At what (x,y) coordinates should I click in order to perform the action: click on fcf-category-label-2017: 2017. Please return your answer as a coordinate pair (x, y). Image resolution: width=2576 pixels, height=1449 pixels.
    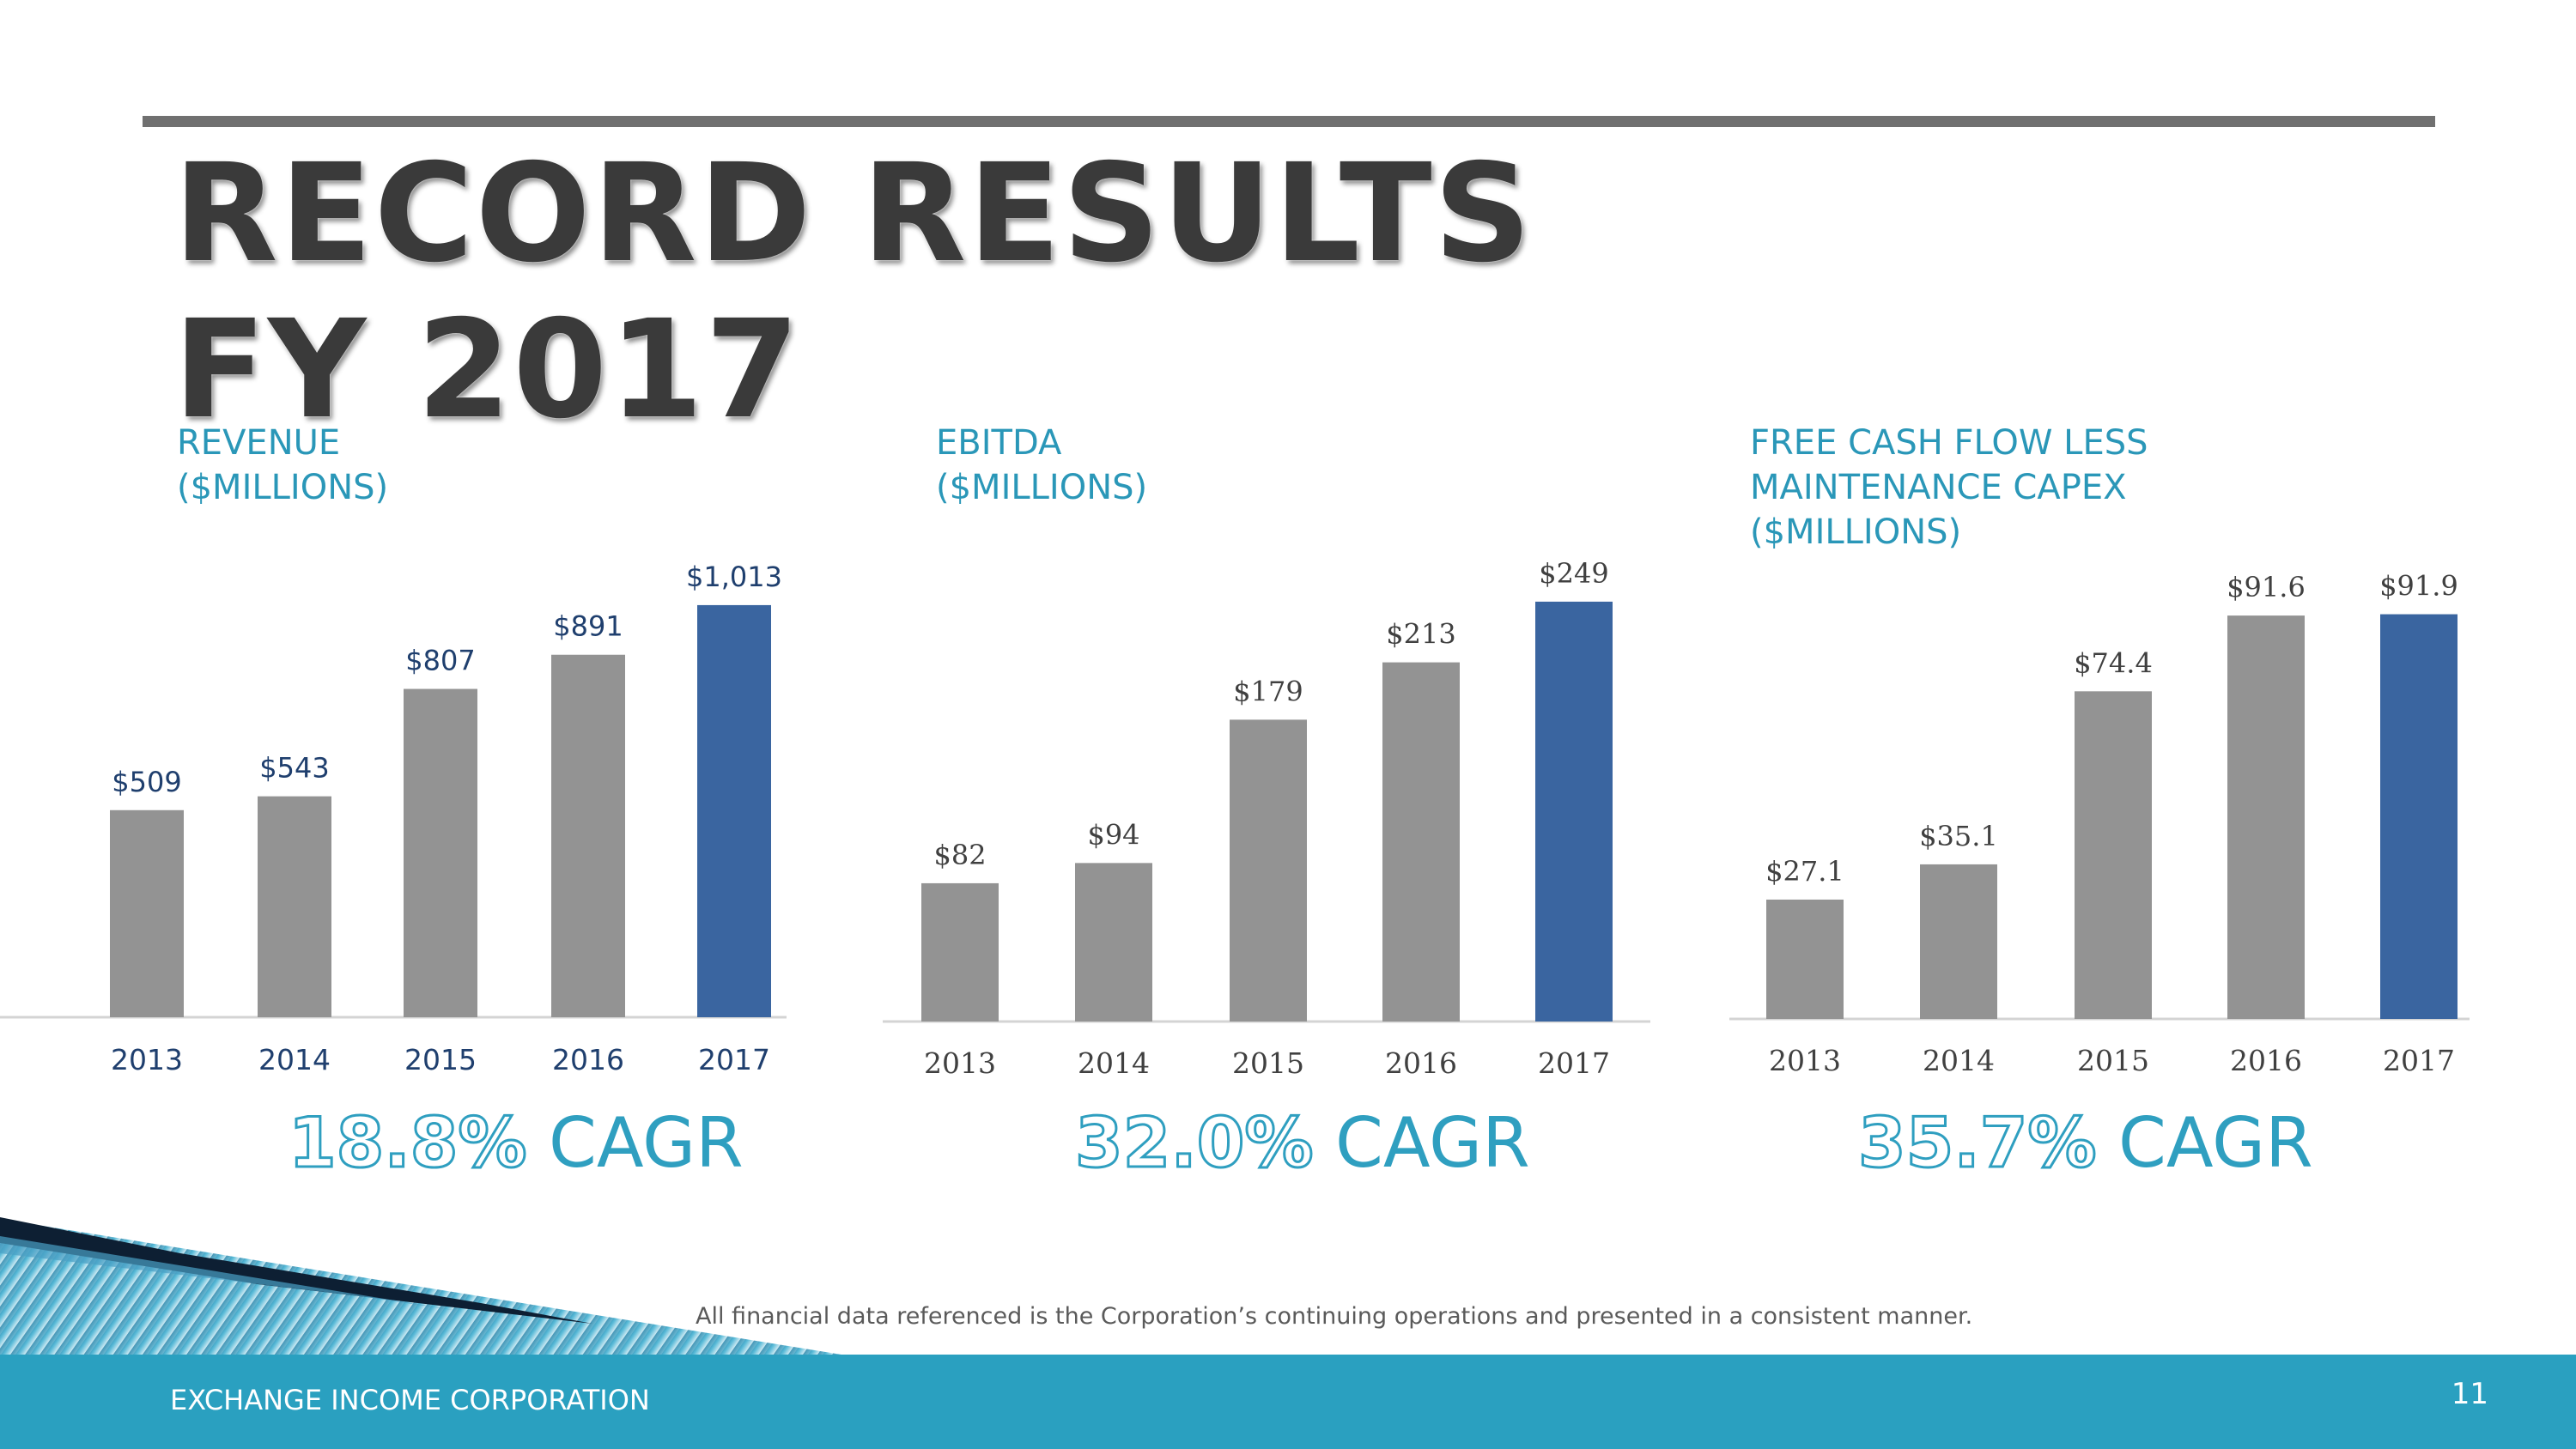
    Looking at the image, I should click on (2419, 1060).